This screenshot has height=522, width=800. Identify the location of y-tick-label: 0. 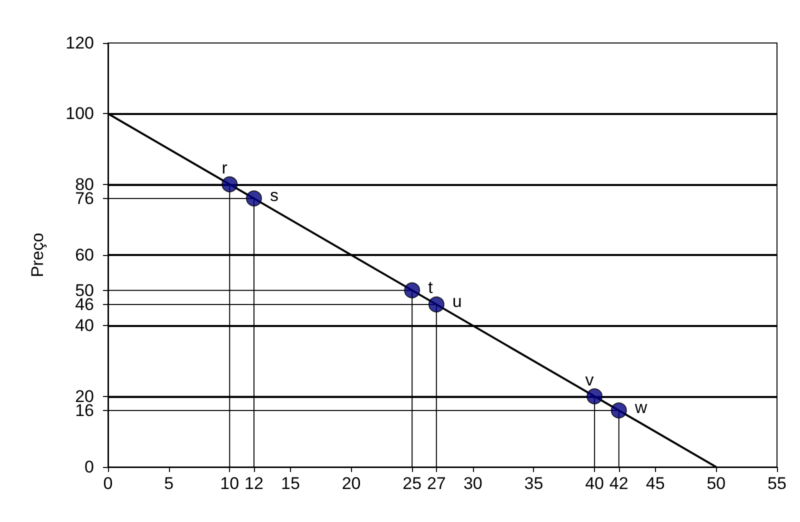
(89, 467).